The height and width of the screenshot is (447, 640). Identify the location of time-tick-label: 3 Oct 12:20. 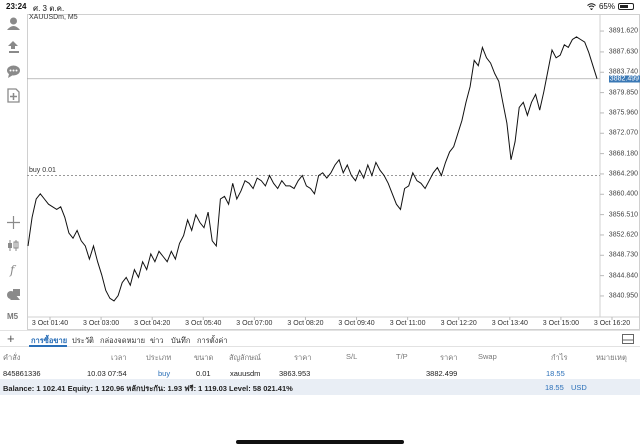
(458, 323).